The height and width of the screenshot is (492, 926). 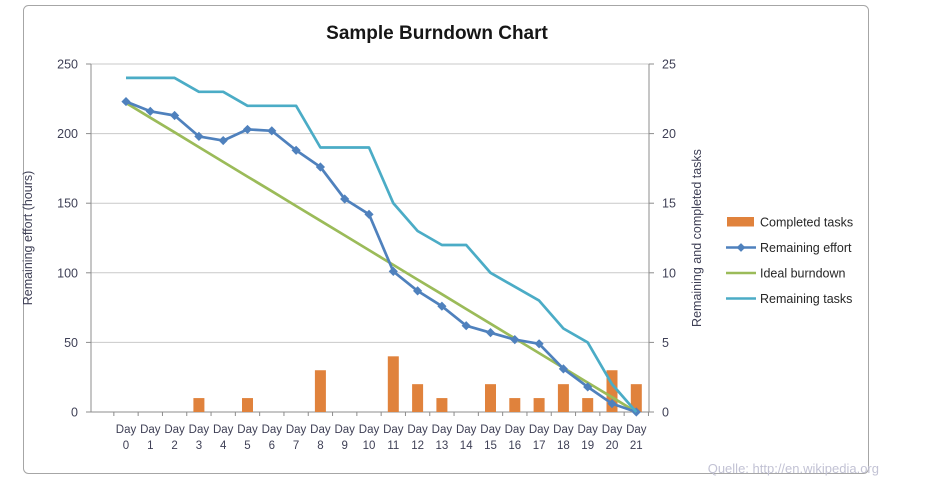 What do you see at coordinates (665, 343) in the screenshot?
I see `right-axis-tick-label: 5` at bounding box center [665, 343].